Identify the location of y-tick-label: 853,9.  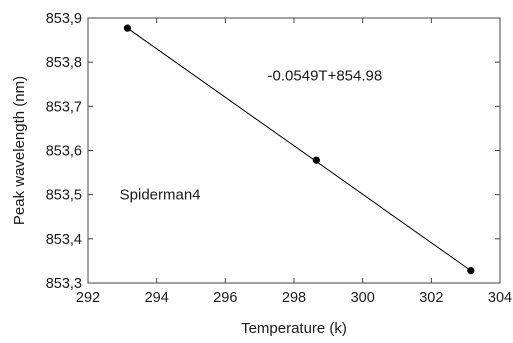
(64, 19).